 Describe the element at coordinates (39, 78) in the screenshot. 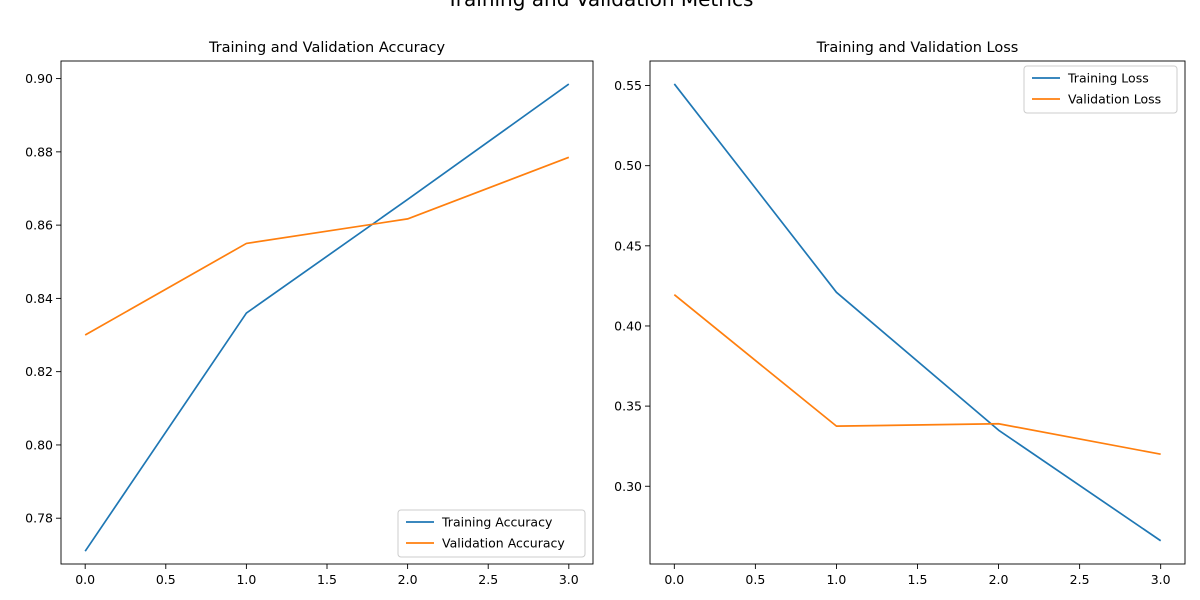

I see `y-tick-label: 0.90` at that location.